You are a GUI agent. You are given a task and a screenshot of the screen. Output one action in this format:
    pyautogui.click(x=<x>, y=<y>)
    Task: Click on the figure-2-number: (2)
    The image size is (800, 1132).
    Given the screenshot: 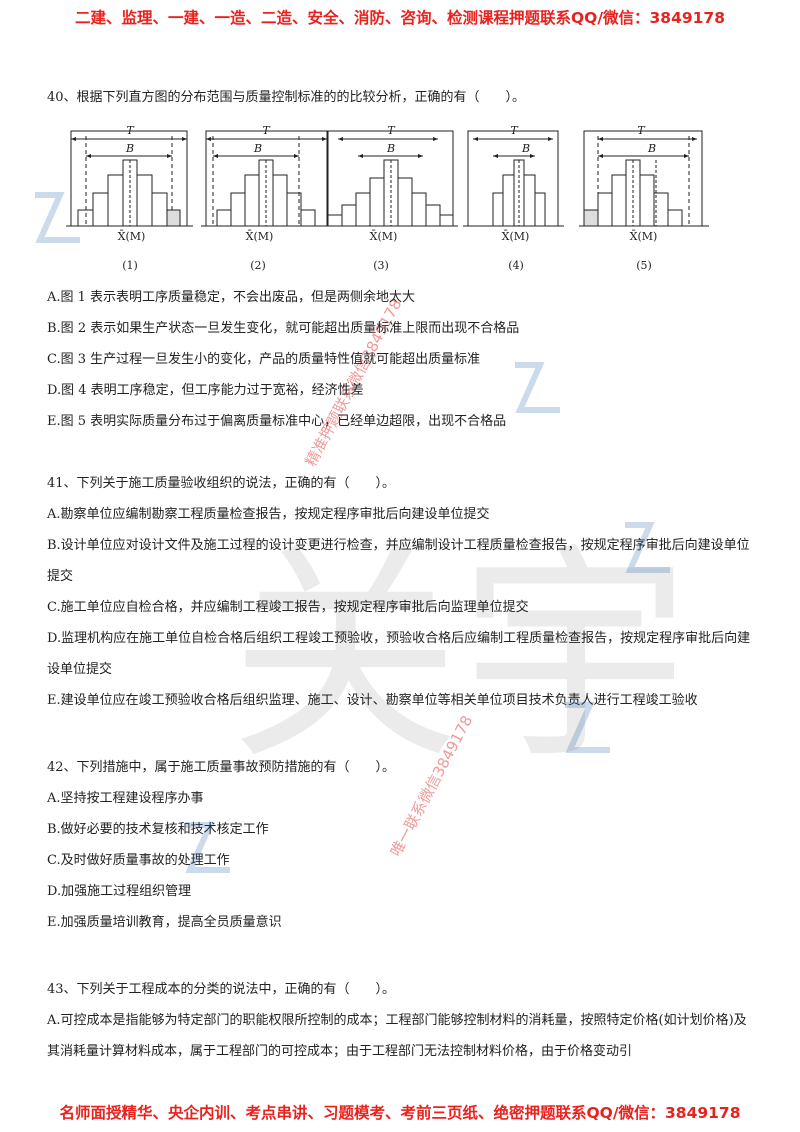 What is the action you would take?
    pyautogui.click(x=258, y=265)
    